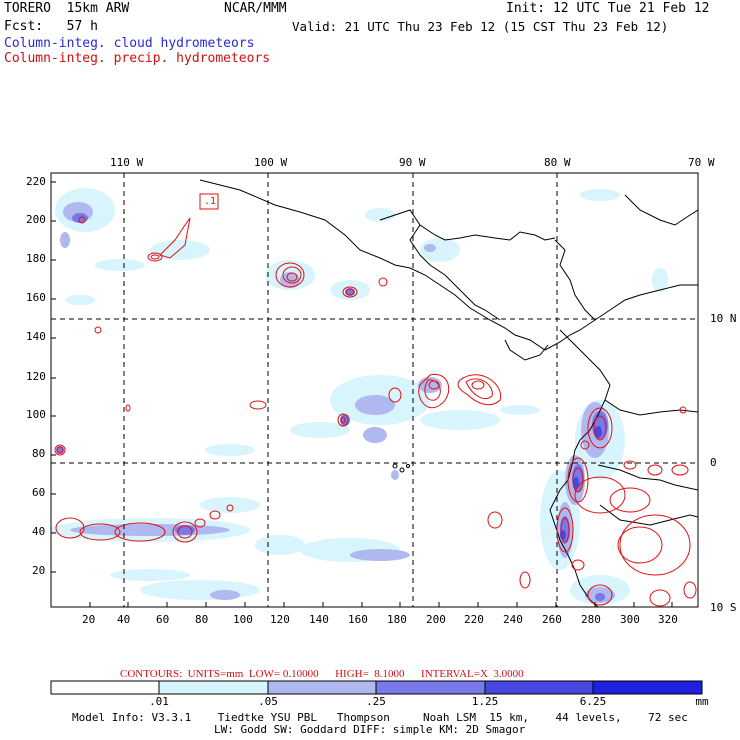 The image size is (740, 740). What do you see at coordinates (608, 8) in the screenshot?
I see `init-time: Init: 12 UTC Tue 21 Feb 12` at bounding box center [608, 8].